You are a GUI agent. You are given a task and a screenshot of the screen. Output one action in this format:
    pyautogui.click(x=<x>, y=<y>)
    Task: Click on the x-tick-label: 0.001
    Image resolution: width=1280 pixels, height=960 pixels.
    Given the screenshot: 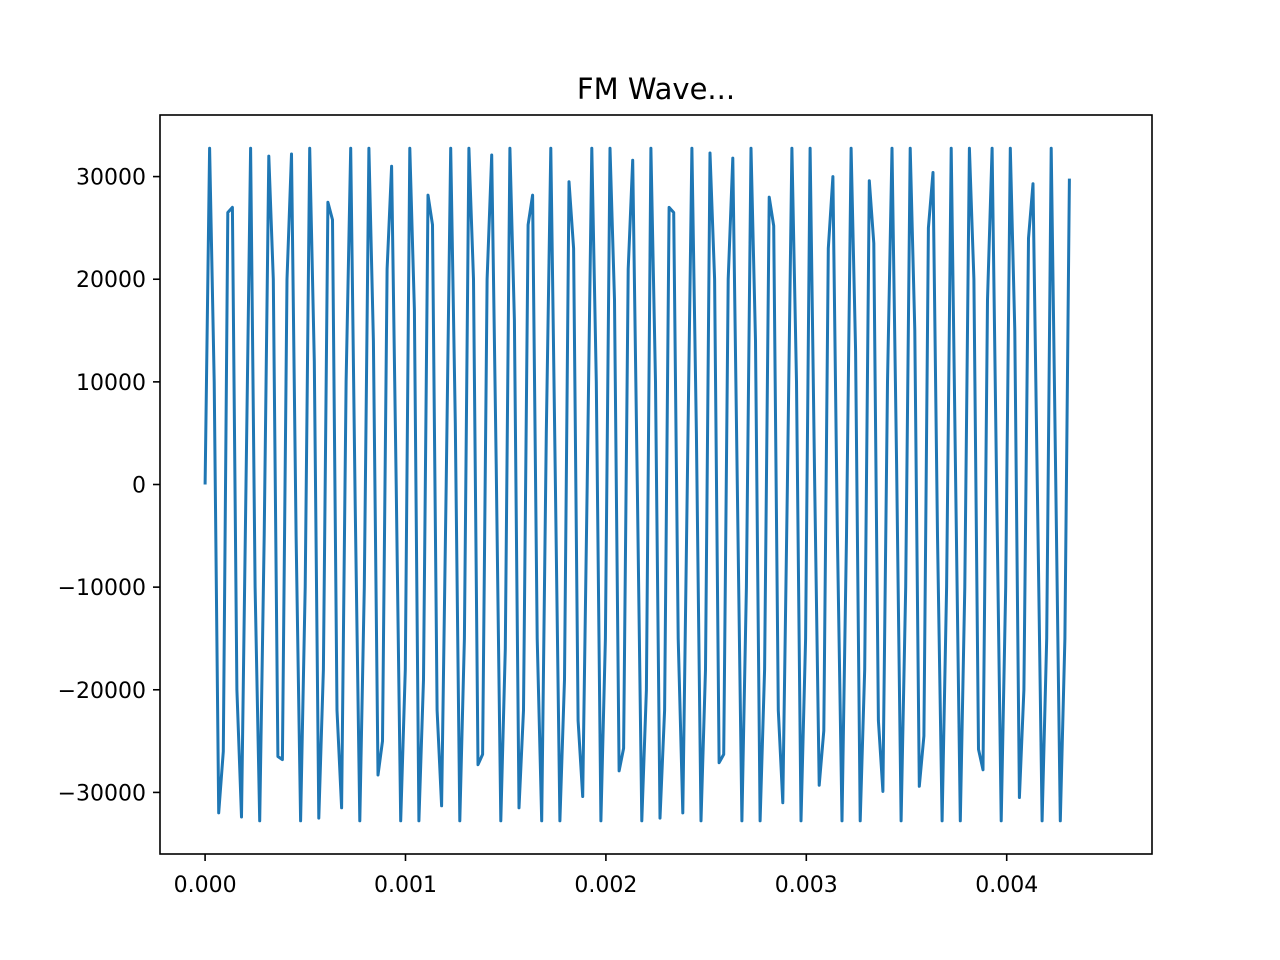 What is the action you would take?
    pyautogui.click(x=405, y=885)
    